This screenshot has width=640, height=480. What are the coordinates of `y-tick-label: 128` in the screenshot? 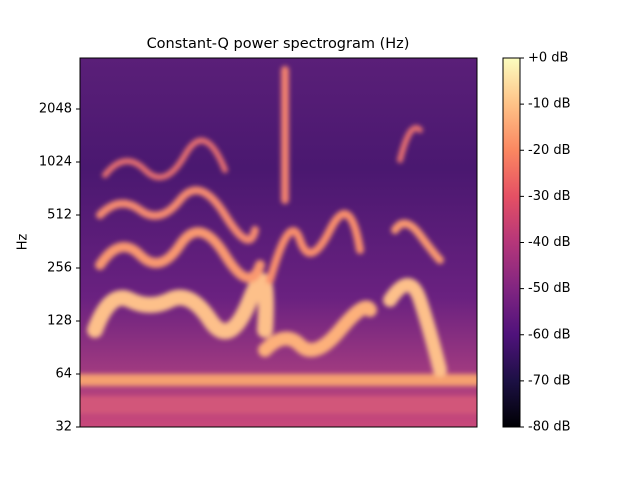 It's located at (59, 320).